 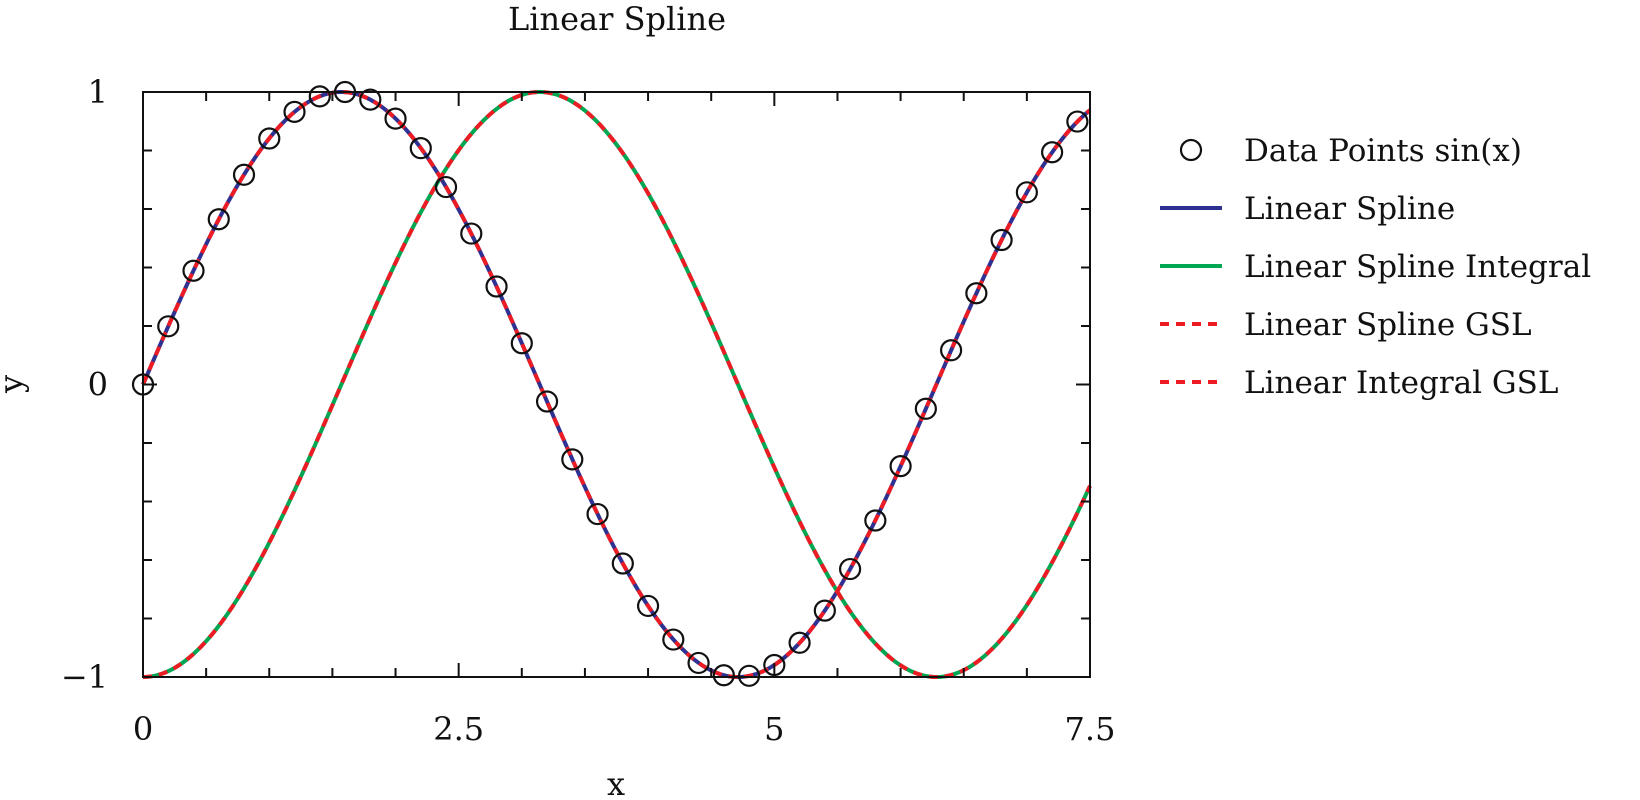 I want to click on legend-label: Linear Spline Integral, so click(x=1417, y=267).